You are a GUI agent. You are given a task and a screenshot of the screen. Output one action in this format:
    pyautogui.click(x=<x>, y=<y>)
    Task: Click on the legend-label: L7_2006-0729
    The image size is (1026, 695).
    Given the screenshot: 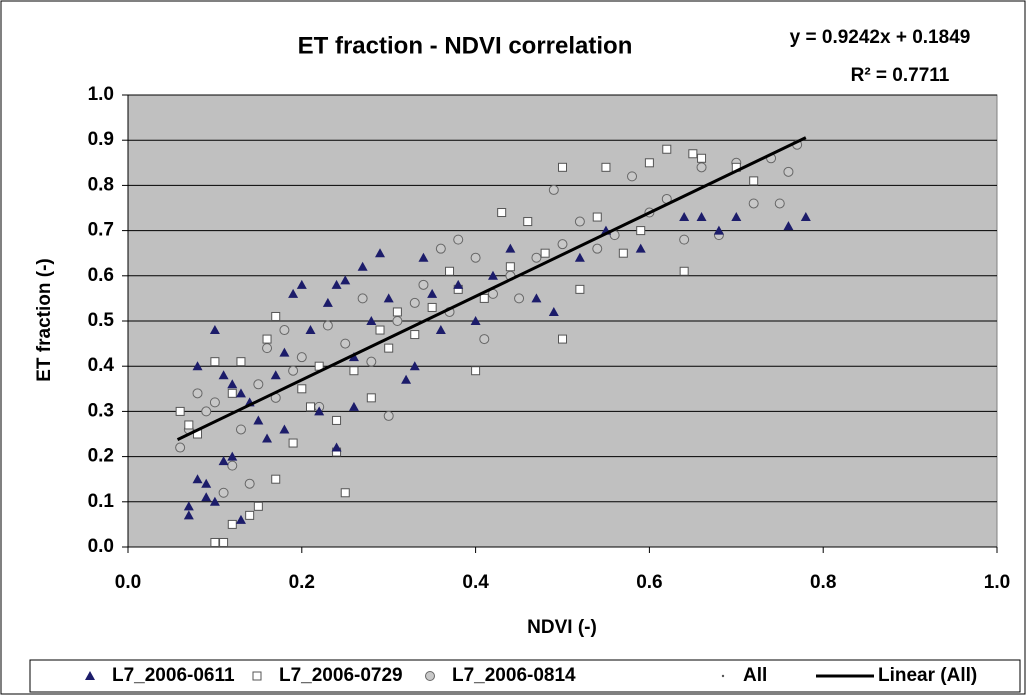 What is the action you would take?
    pyautogui.click(x=341, y=675)
    